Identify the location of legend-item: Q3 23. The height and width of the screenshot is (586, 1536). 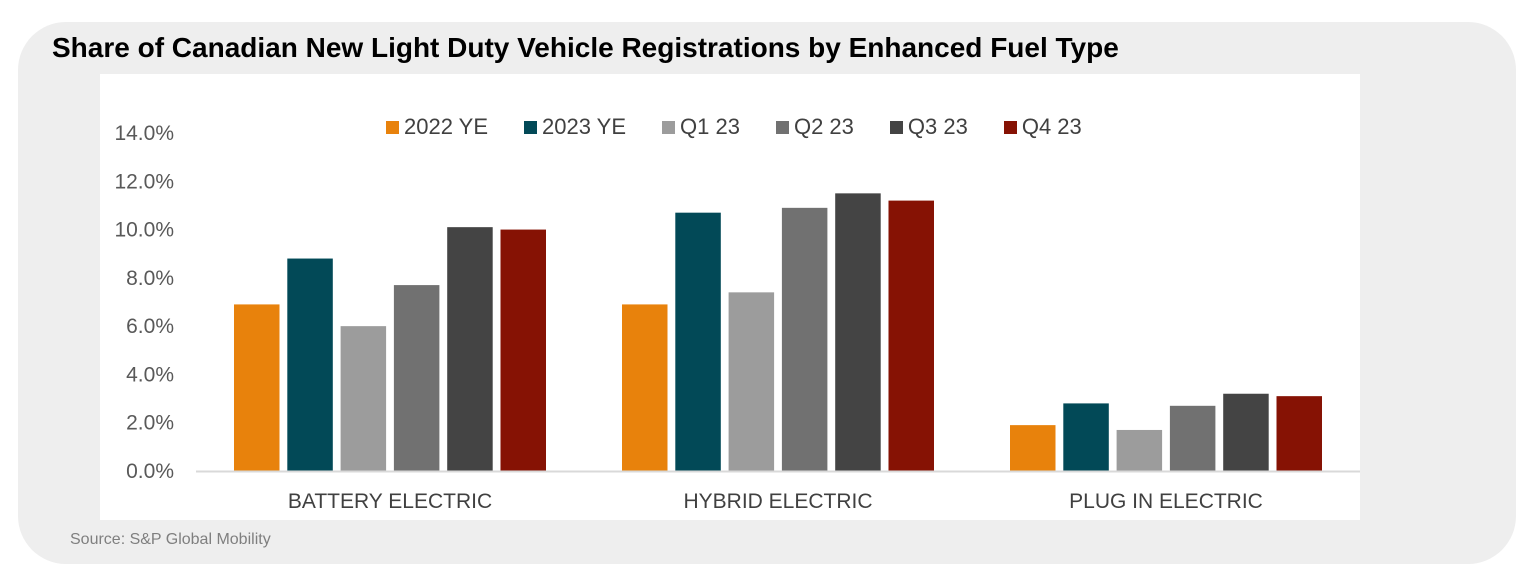
(928, 127).